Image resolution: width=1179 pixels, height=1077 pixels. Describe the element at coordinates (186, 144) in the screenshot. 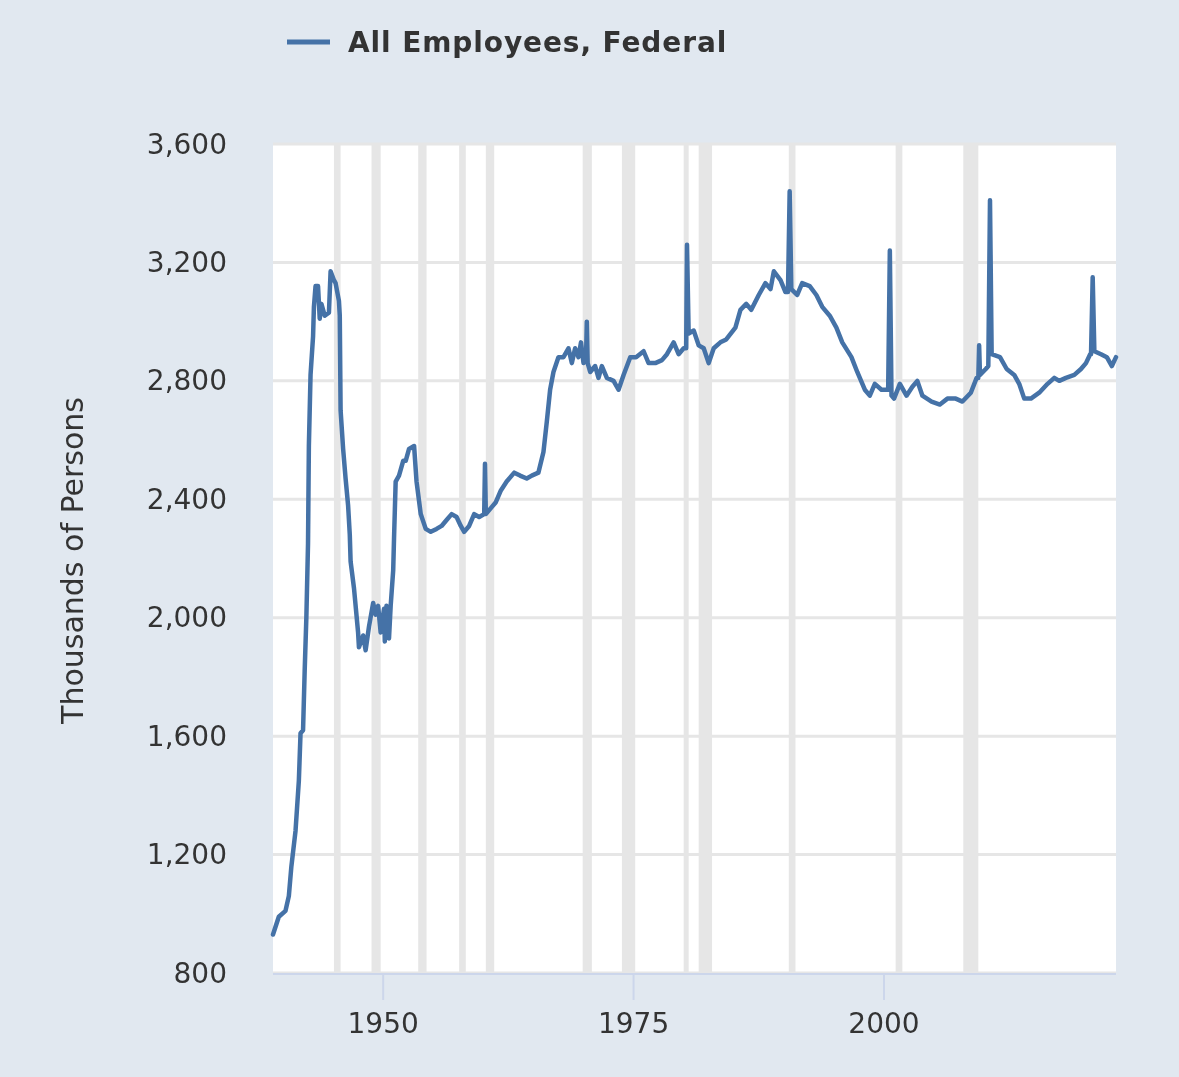

I see `y-tick-label: 3,600` at that location.